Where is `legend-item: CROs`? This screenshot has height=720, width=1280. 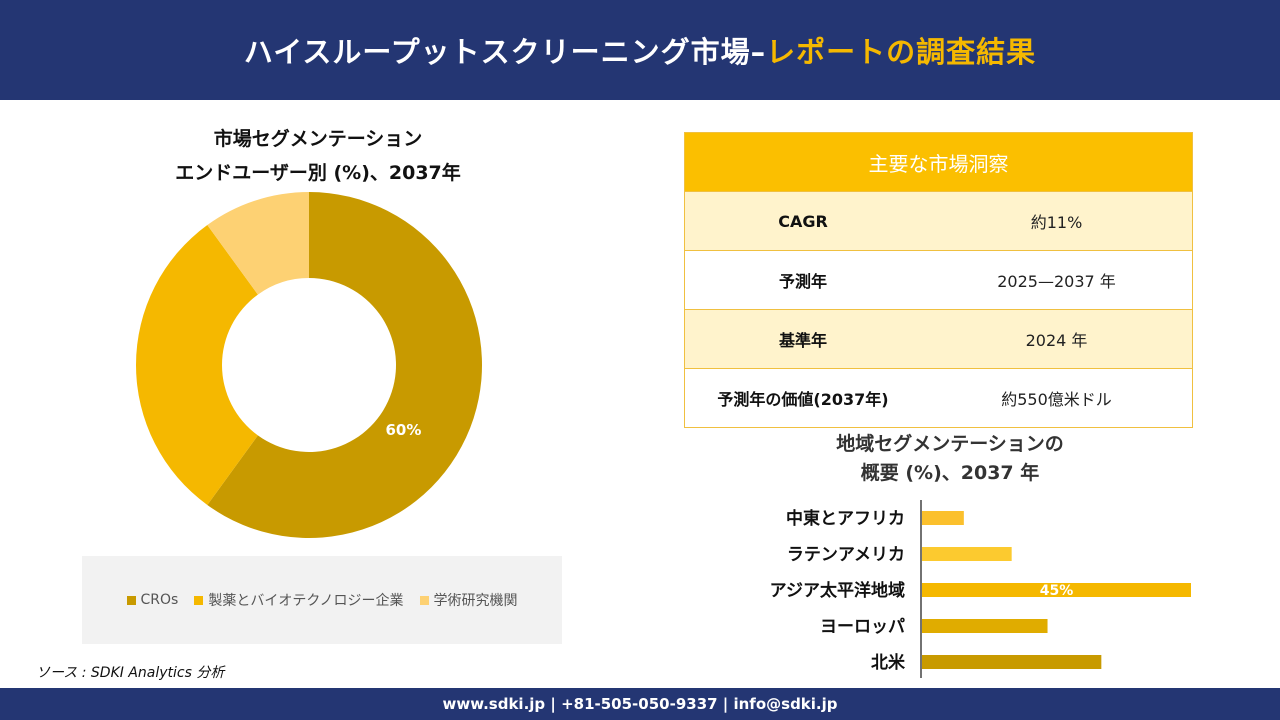
legend-item: CROs is located at coordinates (152, 600).